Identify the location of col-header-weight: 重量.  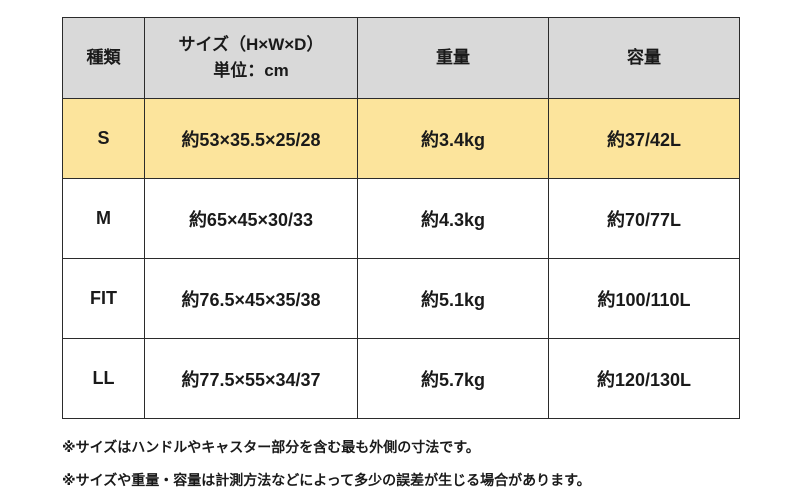
(453, 58).